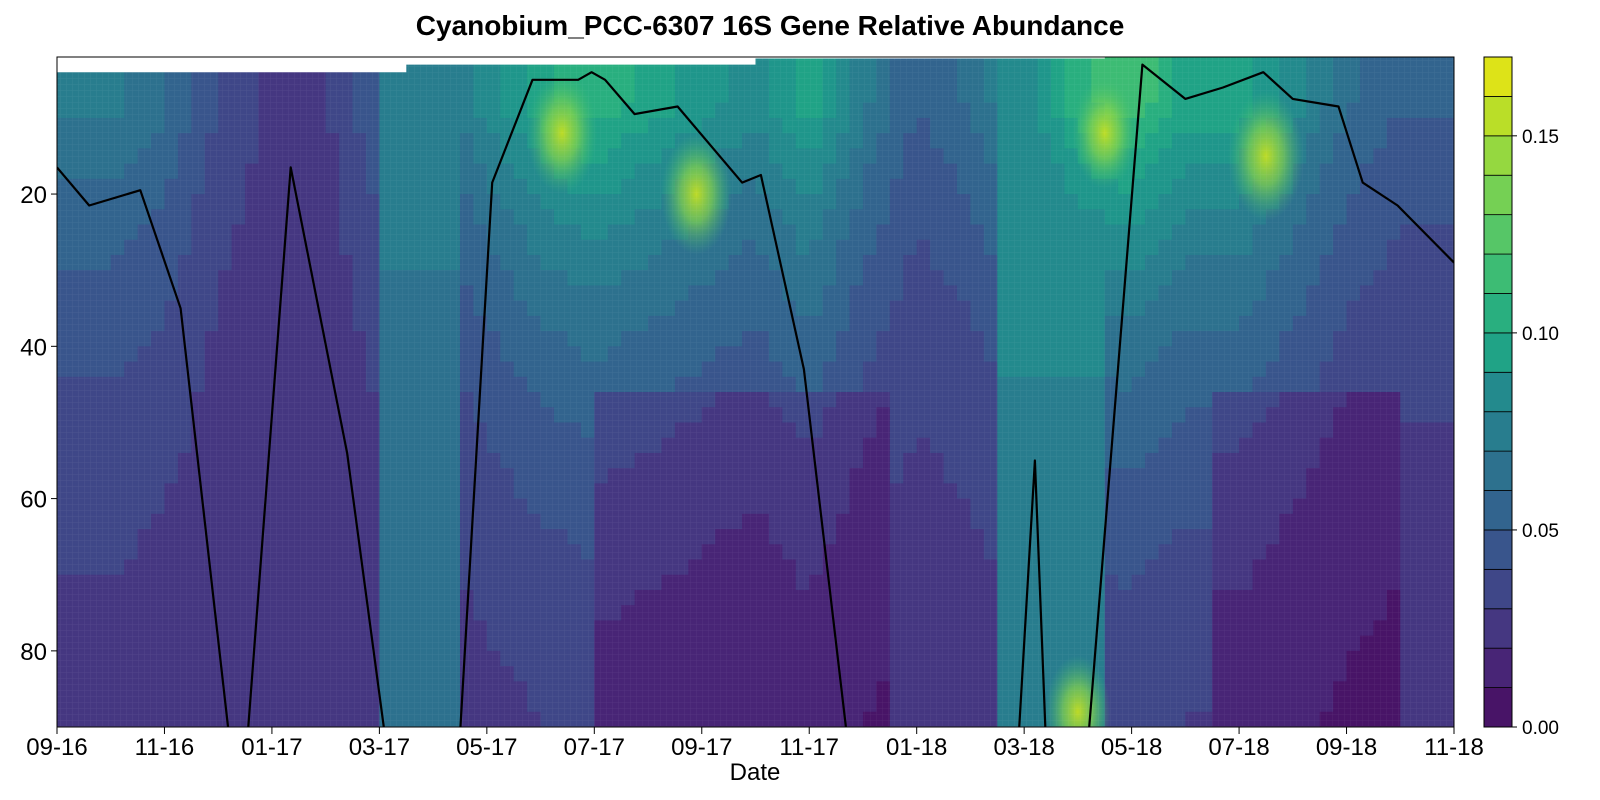 Image resolution: width=1600 pixels, height=800 pixels. I want to click on colorbar: 0.00 0.05 0.10 0.15, so click(1521, 397).